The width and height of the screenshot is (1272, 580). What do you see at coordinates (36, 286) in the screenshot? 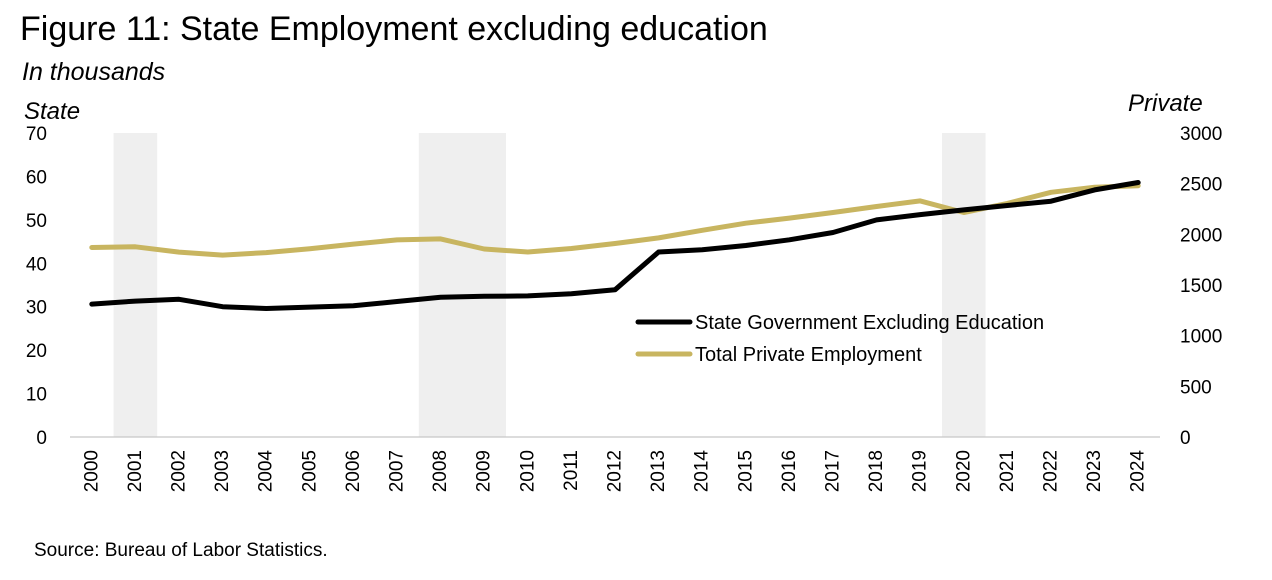
I see `left-axis-ticks: 0 10 20 30 40 50 60 70` at bounding box center [36, 286].